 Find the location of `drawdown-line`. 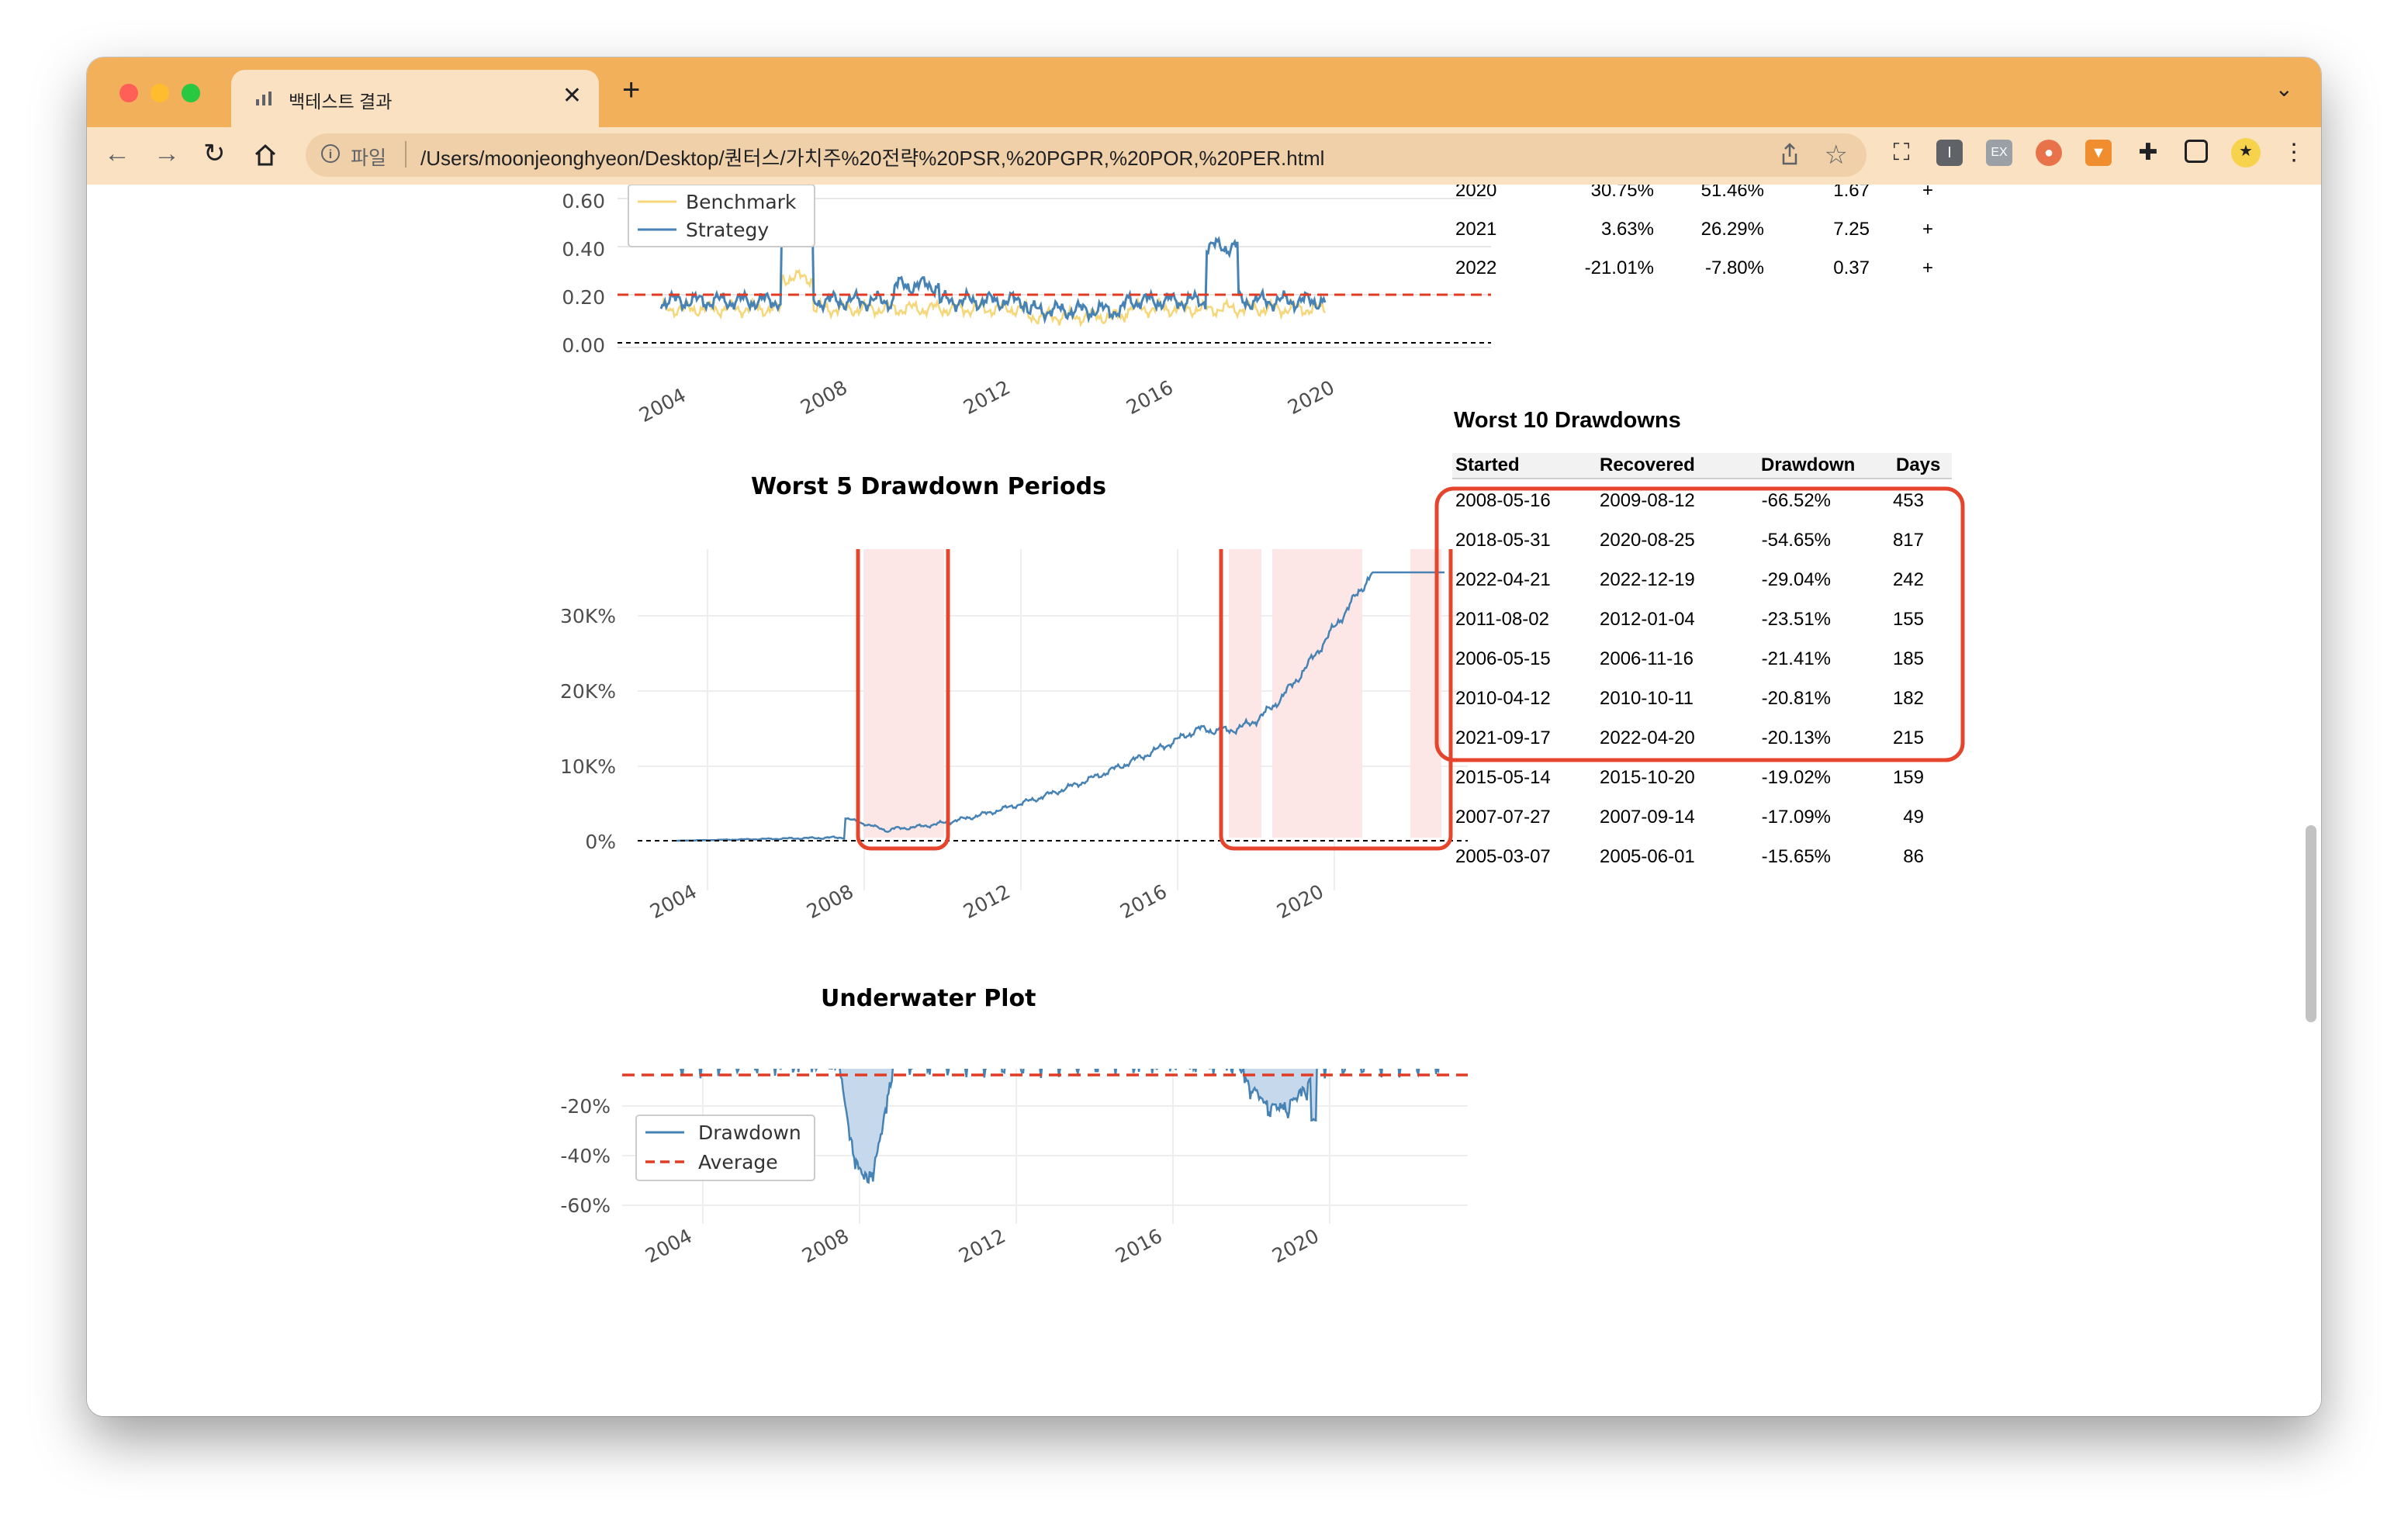

drawdown-line is located at coordinates (1060, 1126).